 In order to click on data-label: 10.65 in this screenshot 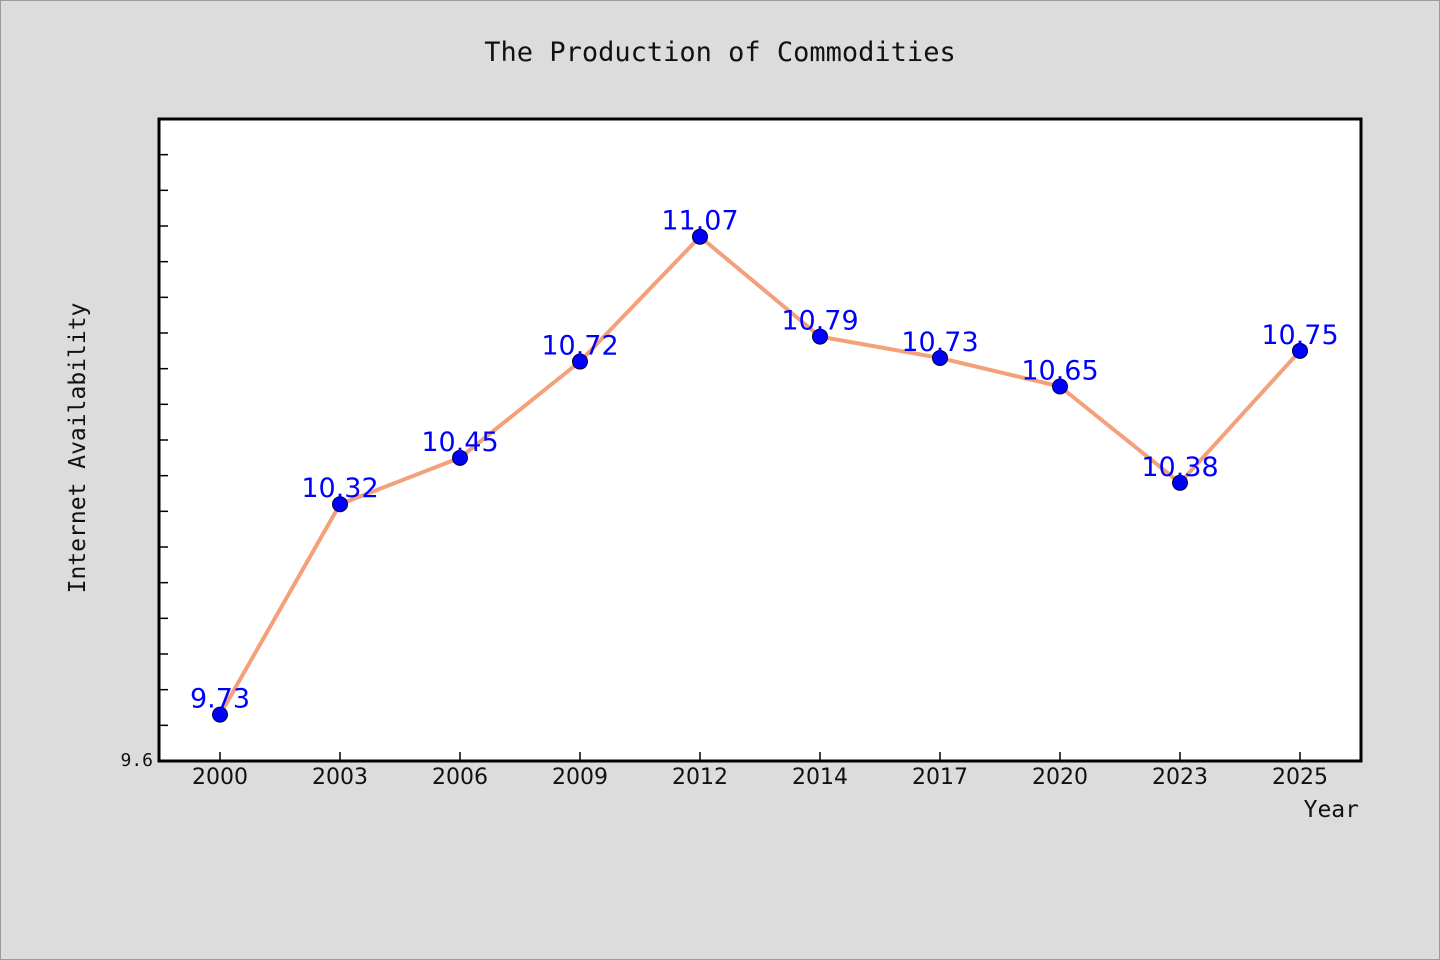, I will do `click(1059, 371)`.